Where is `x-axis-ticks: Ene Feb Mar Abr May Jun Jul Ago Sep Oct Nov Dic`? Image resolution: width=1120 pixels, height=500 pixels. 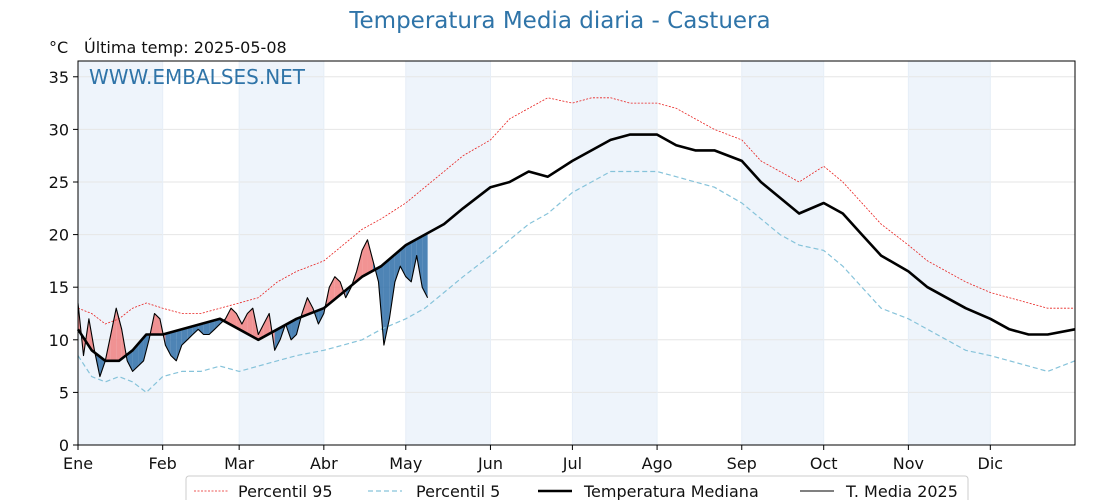
x-axis-ticks: Ene Feb Mar Abr May Jun Jul Ago Sep Oct Nov Dic is located at coordinates (533, 459).